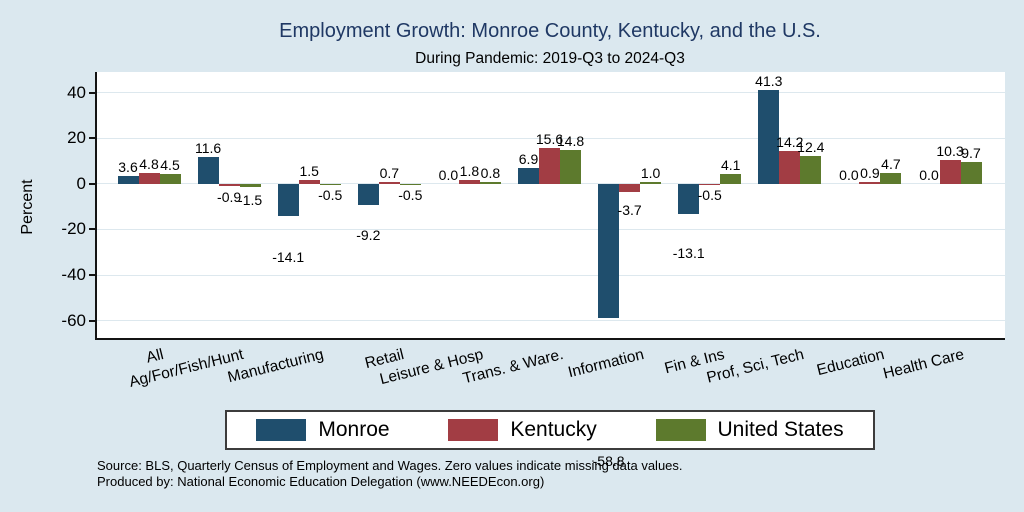 The height and width of the screenshot is (512, 1024). What do you see at coordinates (250, 199) in the screenshot?
I see `bar-value-label: -1.5` at bounding box center [250, 199].